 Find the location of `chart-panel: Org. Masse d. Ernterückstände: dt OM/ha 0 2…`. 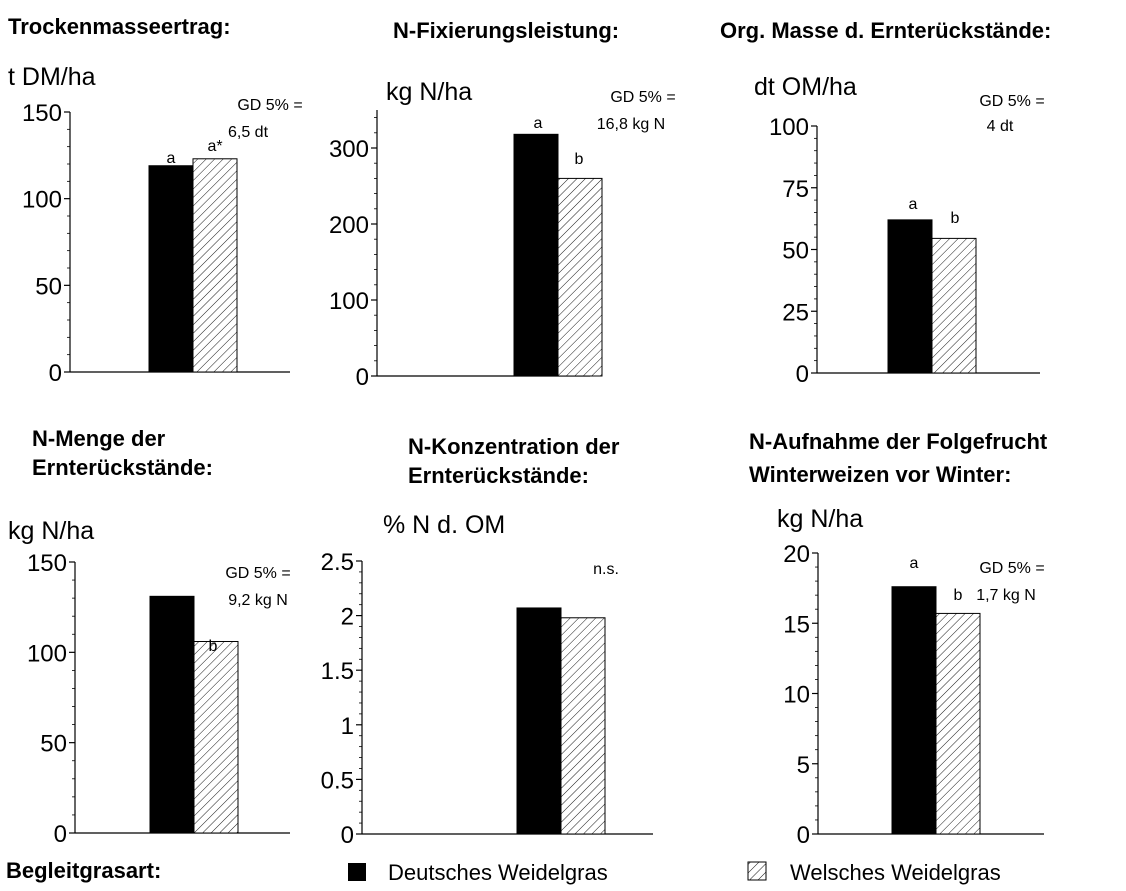

chart-panel: Org. Masse d. Ernterückstände: dt OM/ha 0 2… is located at coordinates (885, 203).